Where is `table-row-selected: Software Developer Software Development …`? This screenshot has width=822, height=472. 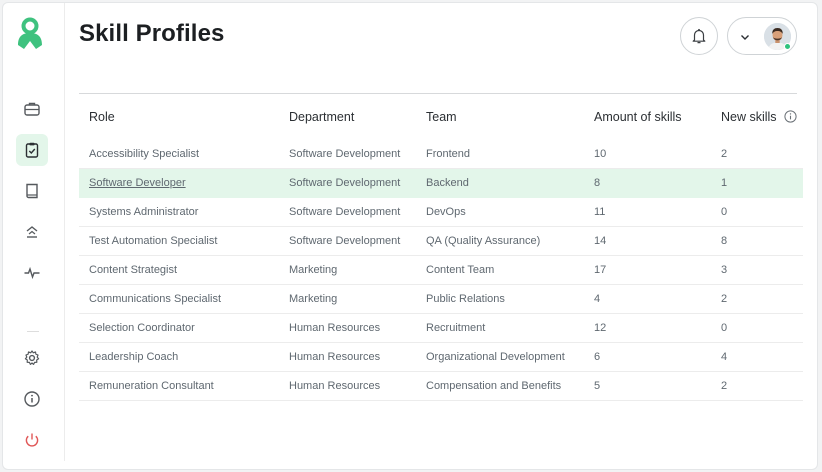
table-row-selected: Software Developer Software Development … is located at coordinates (441, 183).